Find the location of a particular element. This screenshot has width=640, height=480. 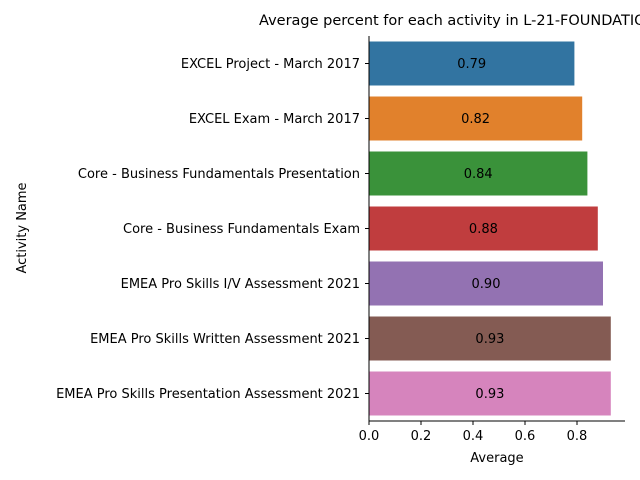

bar-value-label: 0.79 is located at coordinates (471, 64).